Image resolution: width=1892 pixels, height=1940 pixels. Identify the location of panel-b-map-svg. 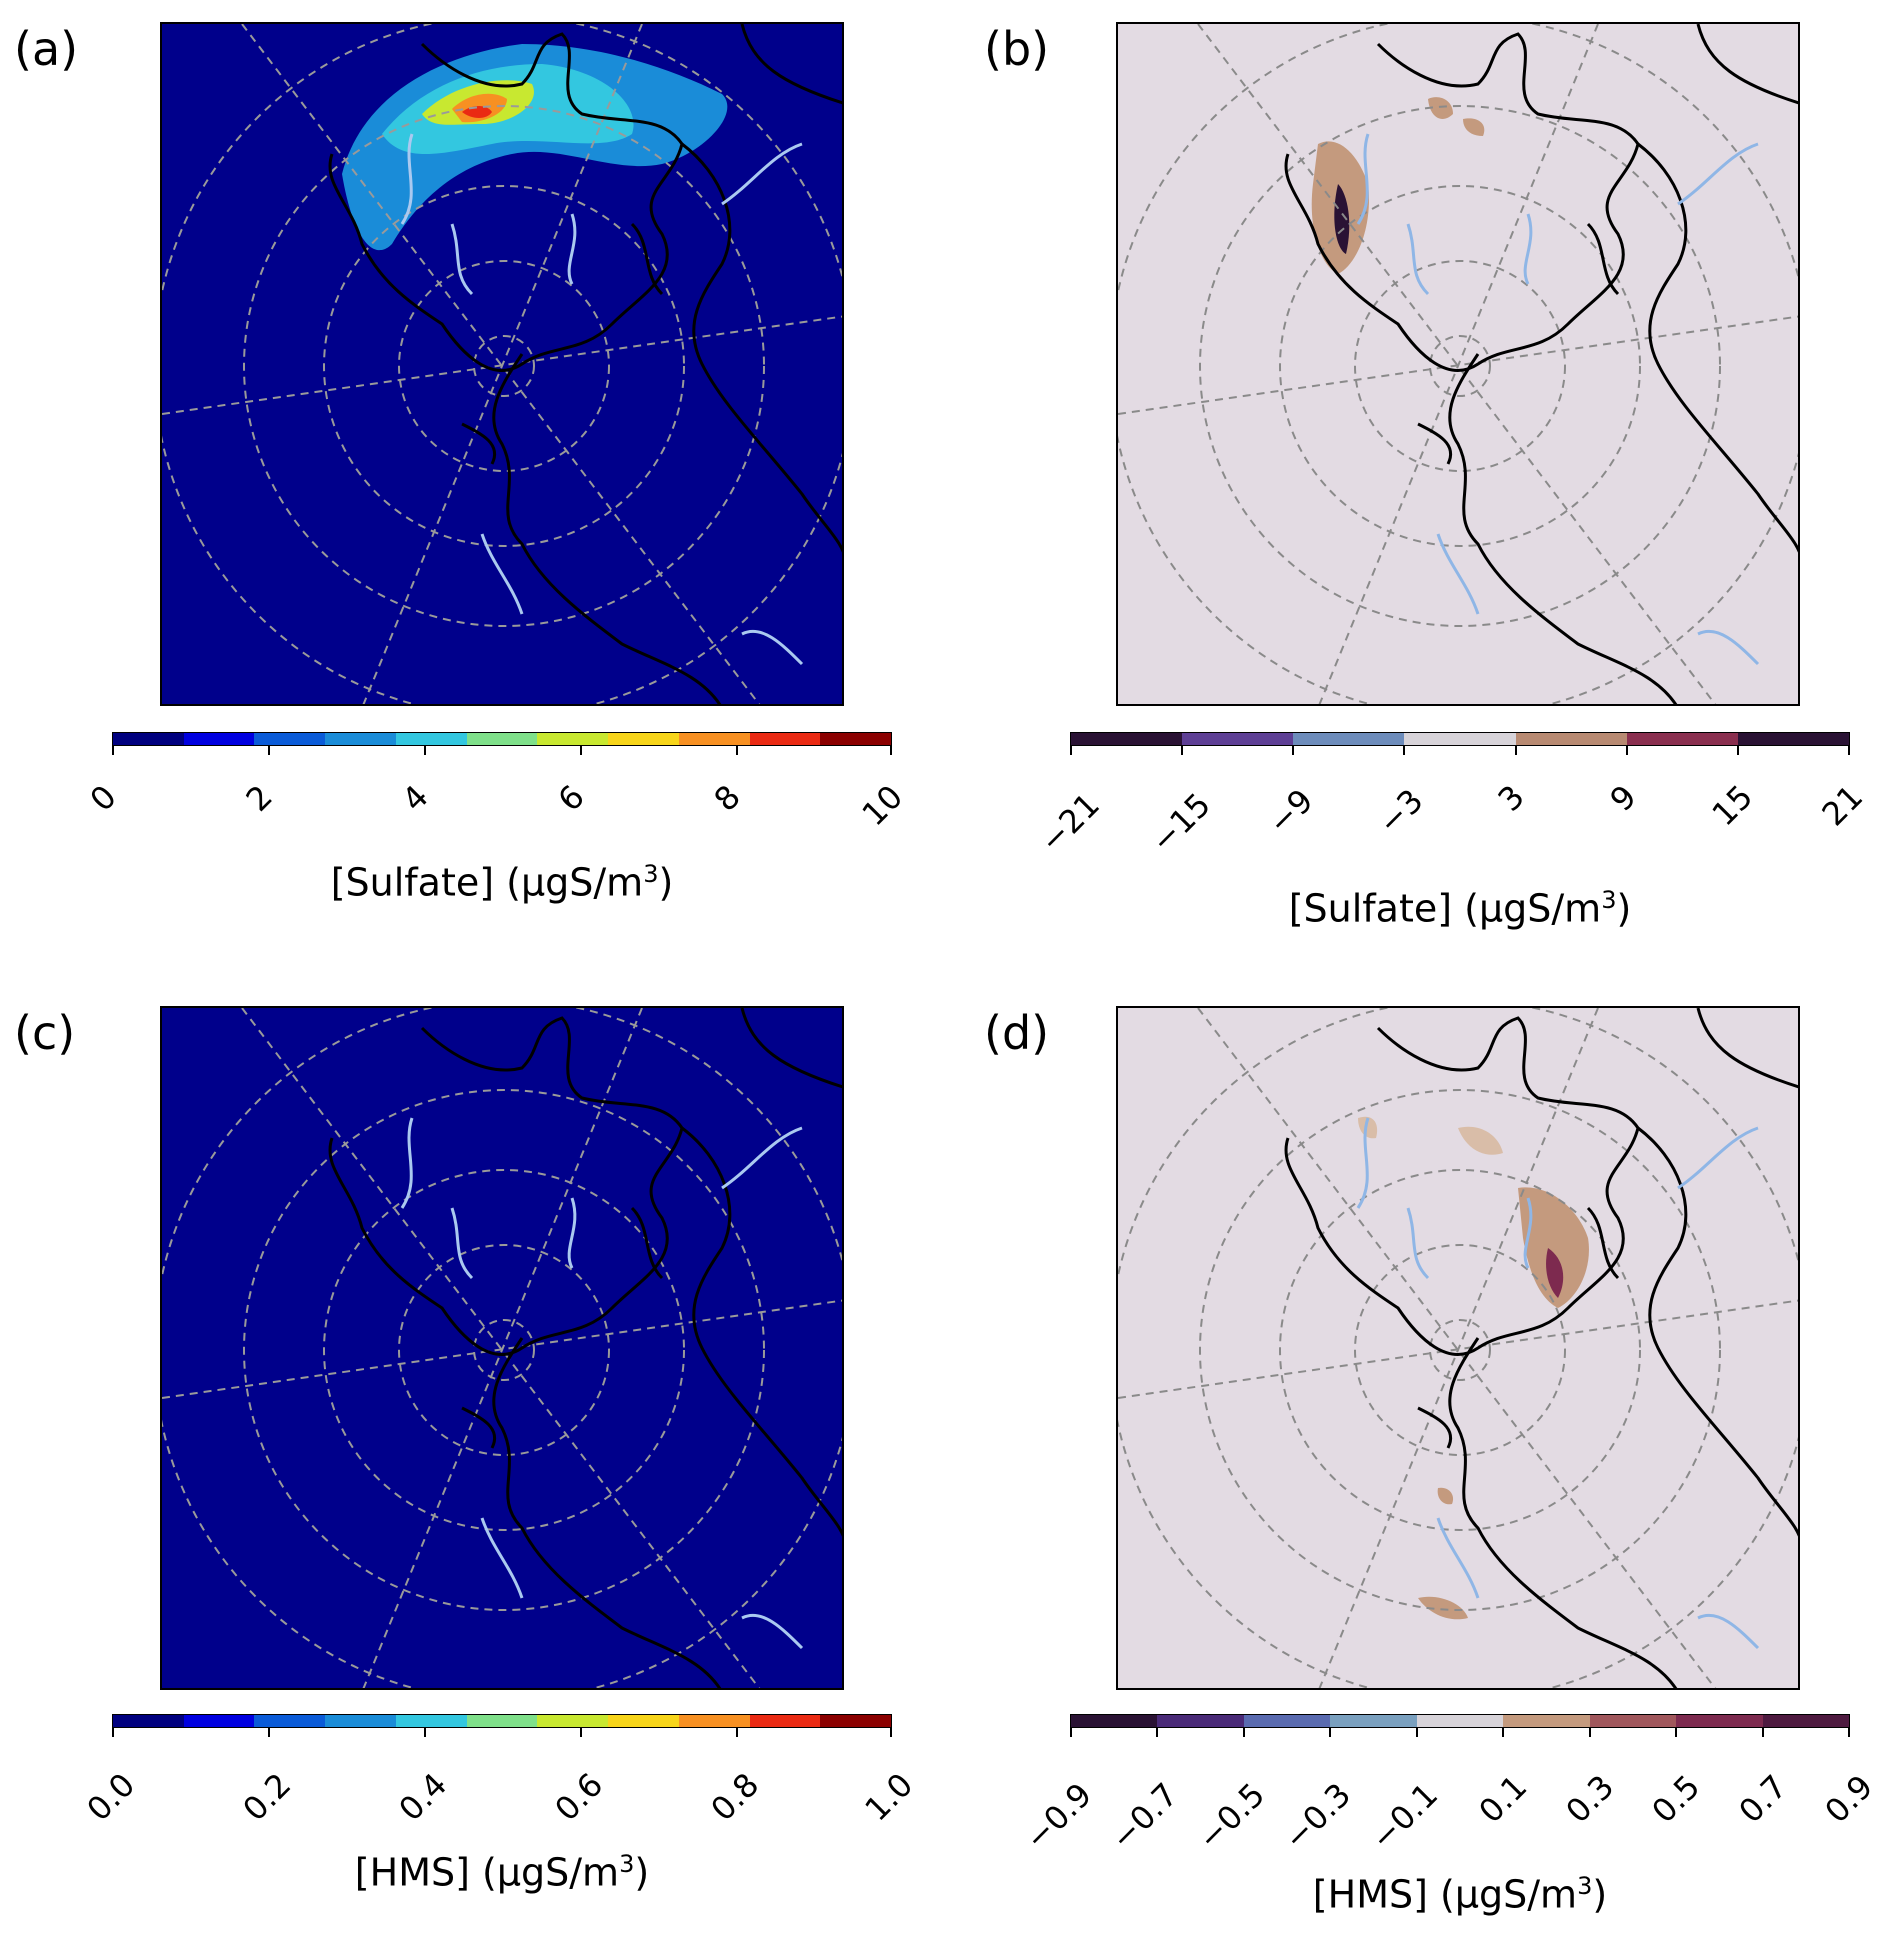
(1458, 364).